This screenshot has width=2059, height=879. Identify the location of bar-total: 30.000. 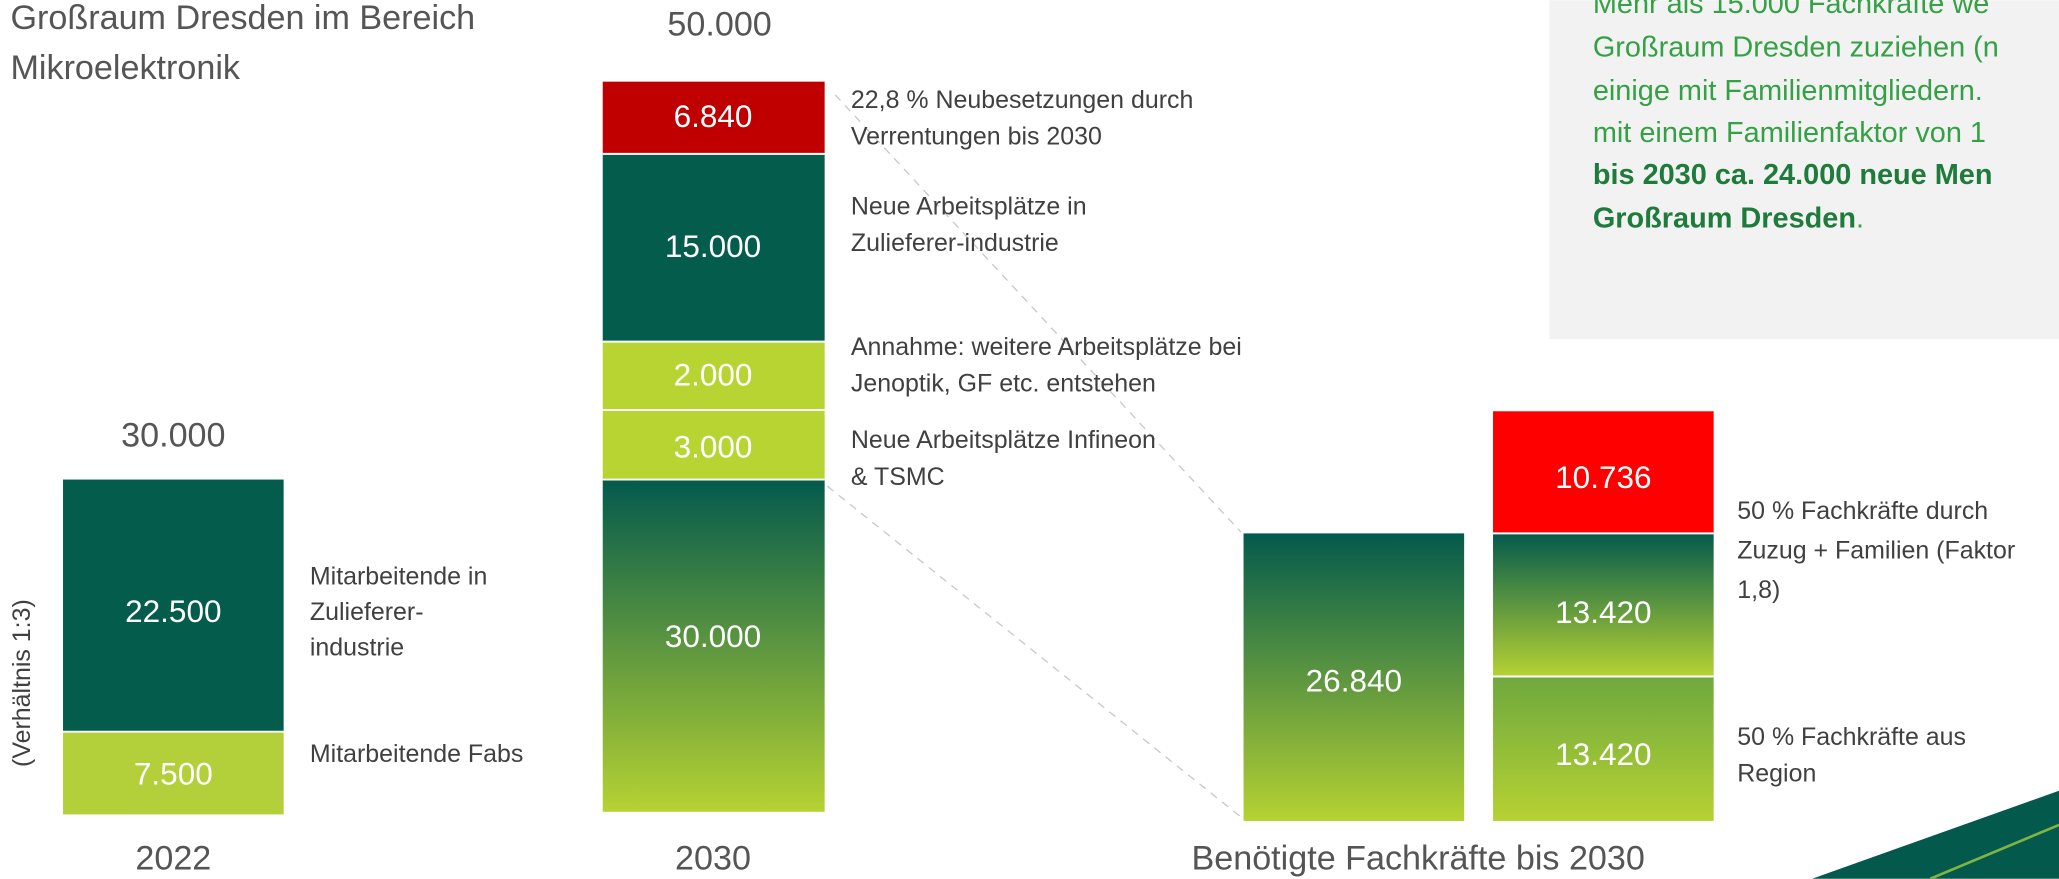
(173, 436).